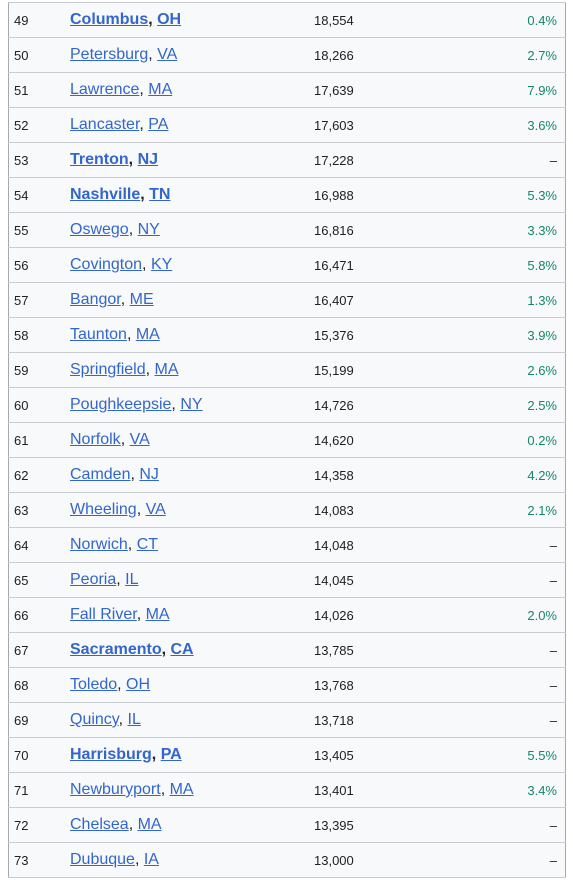  I want to click on city-label: Nashville, TN, so click(120, 194).